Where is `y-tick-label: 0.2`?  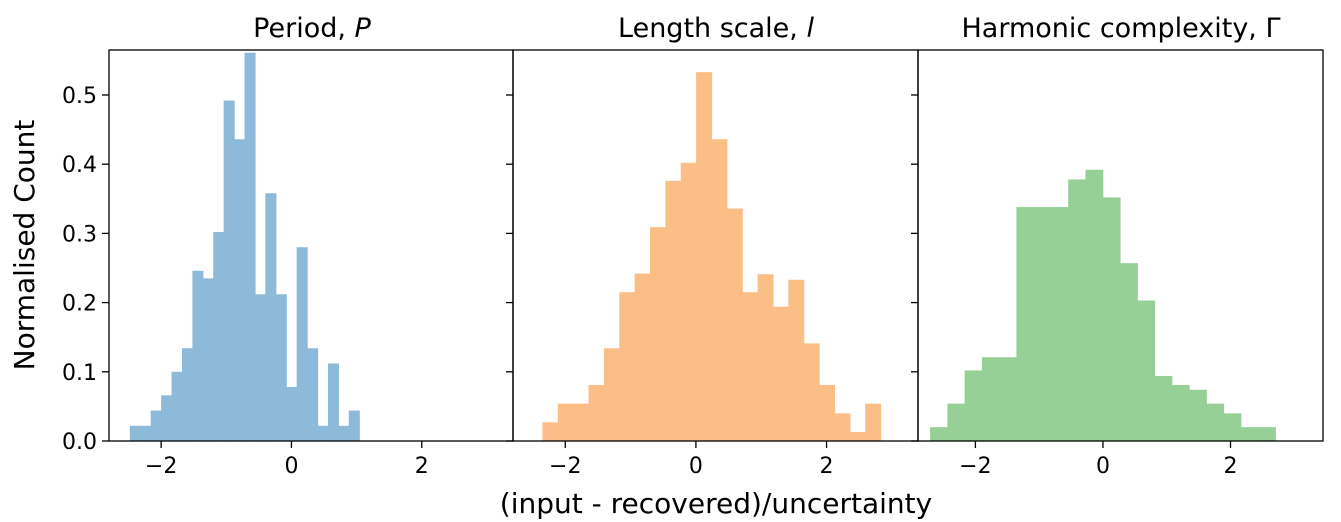 y-tick-label: 0.2 is located at coordinates (79, 304).